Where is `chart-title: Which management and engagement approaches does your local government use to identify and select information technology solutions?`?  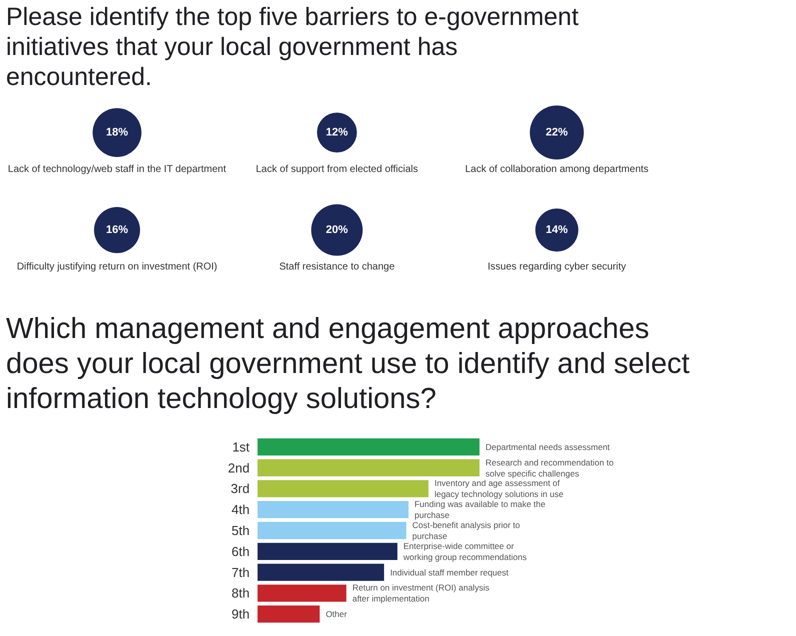 chart-title: Which management and engagement approaches does your local government use to identify and select information technology solutions? is located at coordinates (347, 364).